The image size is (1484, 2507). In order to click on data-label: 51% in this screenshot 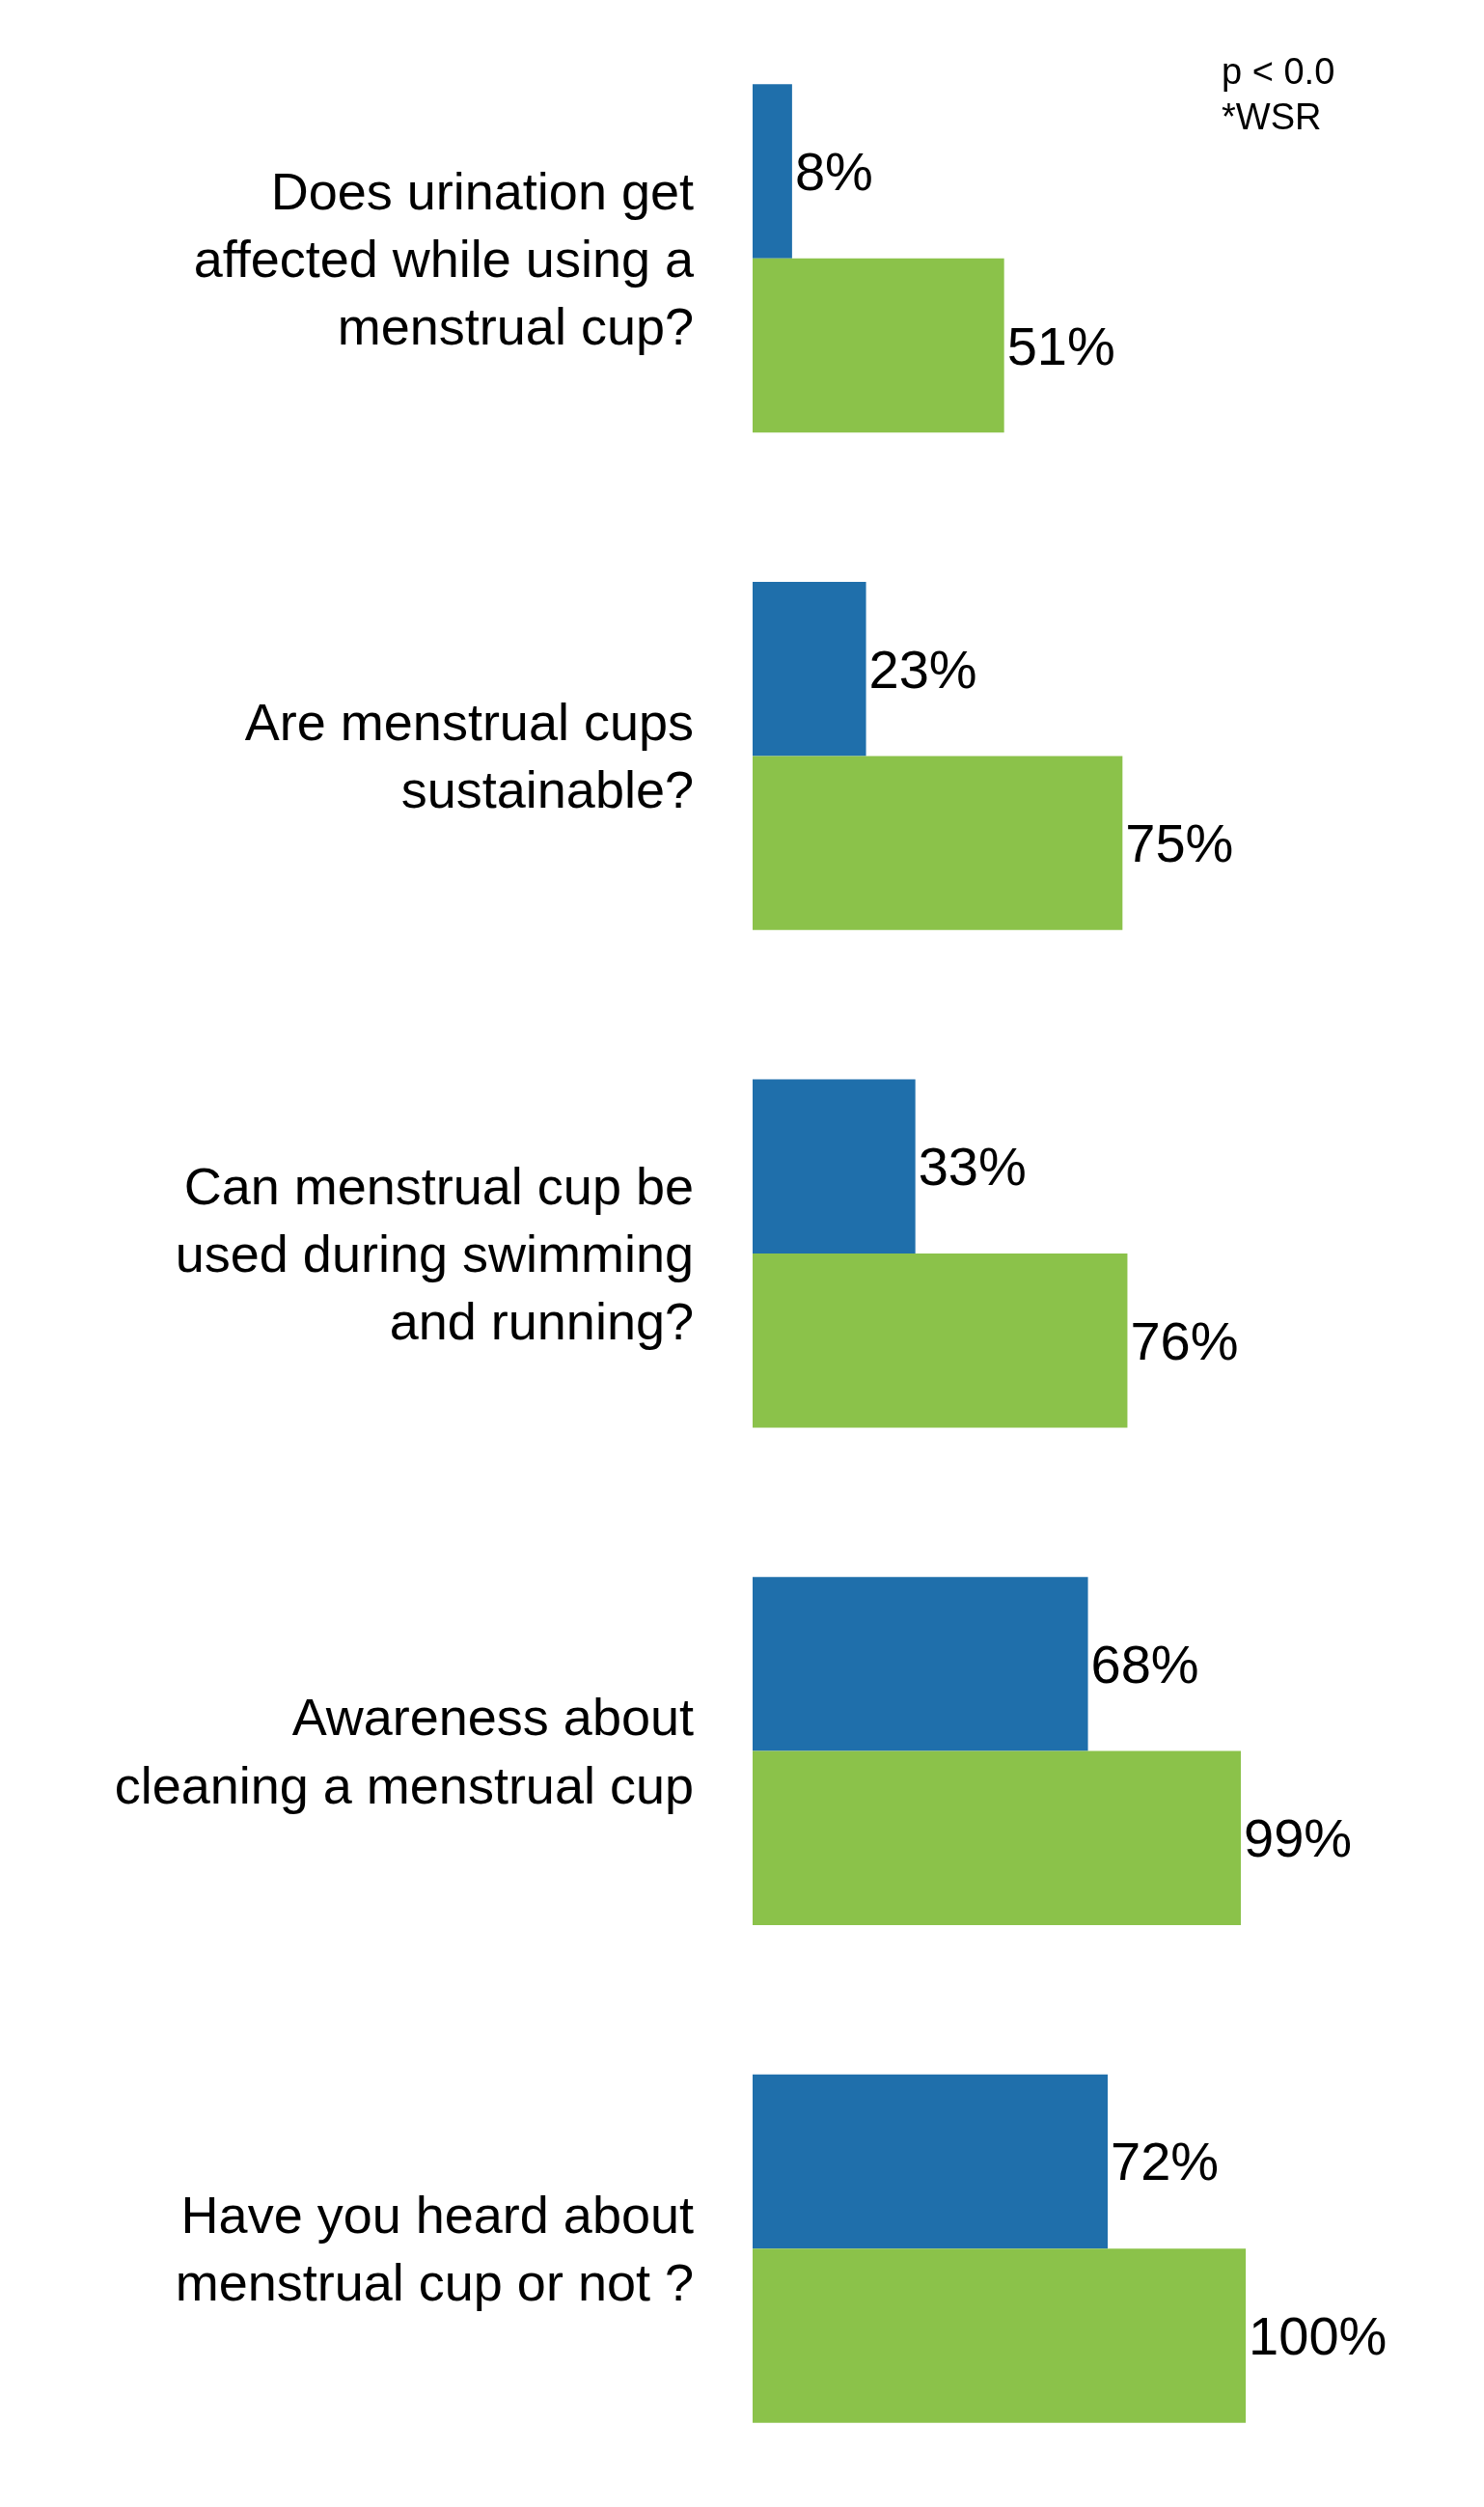, I will do `click(1060, 345)`.